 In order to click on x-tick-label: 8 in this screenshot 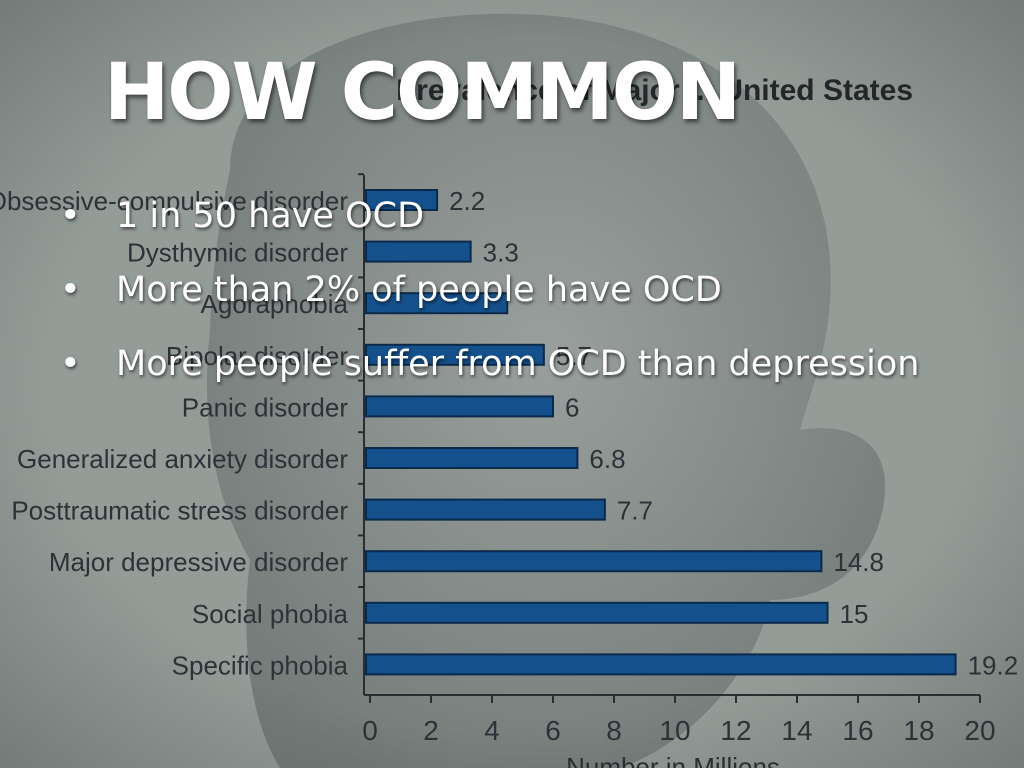, I will do `click(614, 730)`.